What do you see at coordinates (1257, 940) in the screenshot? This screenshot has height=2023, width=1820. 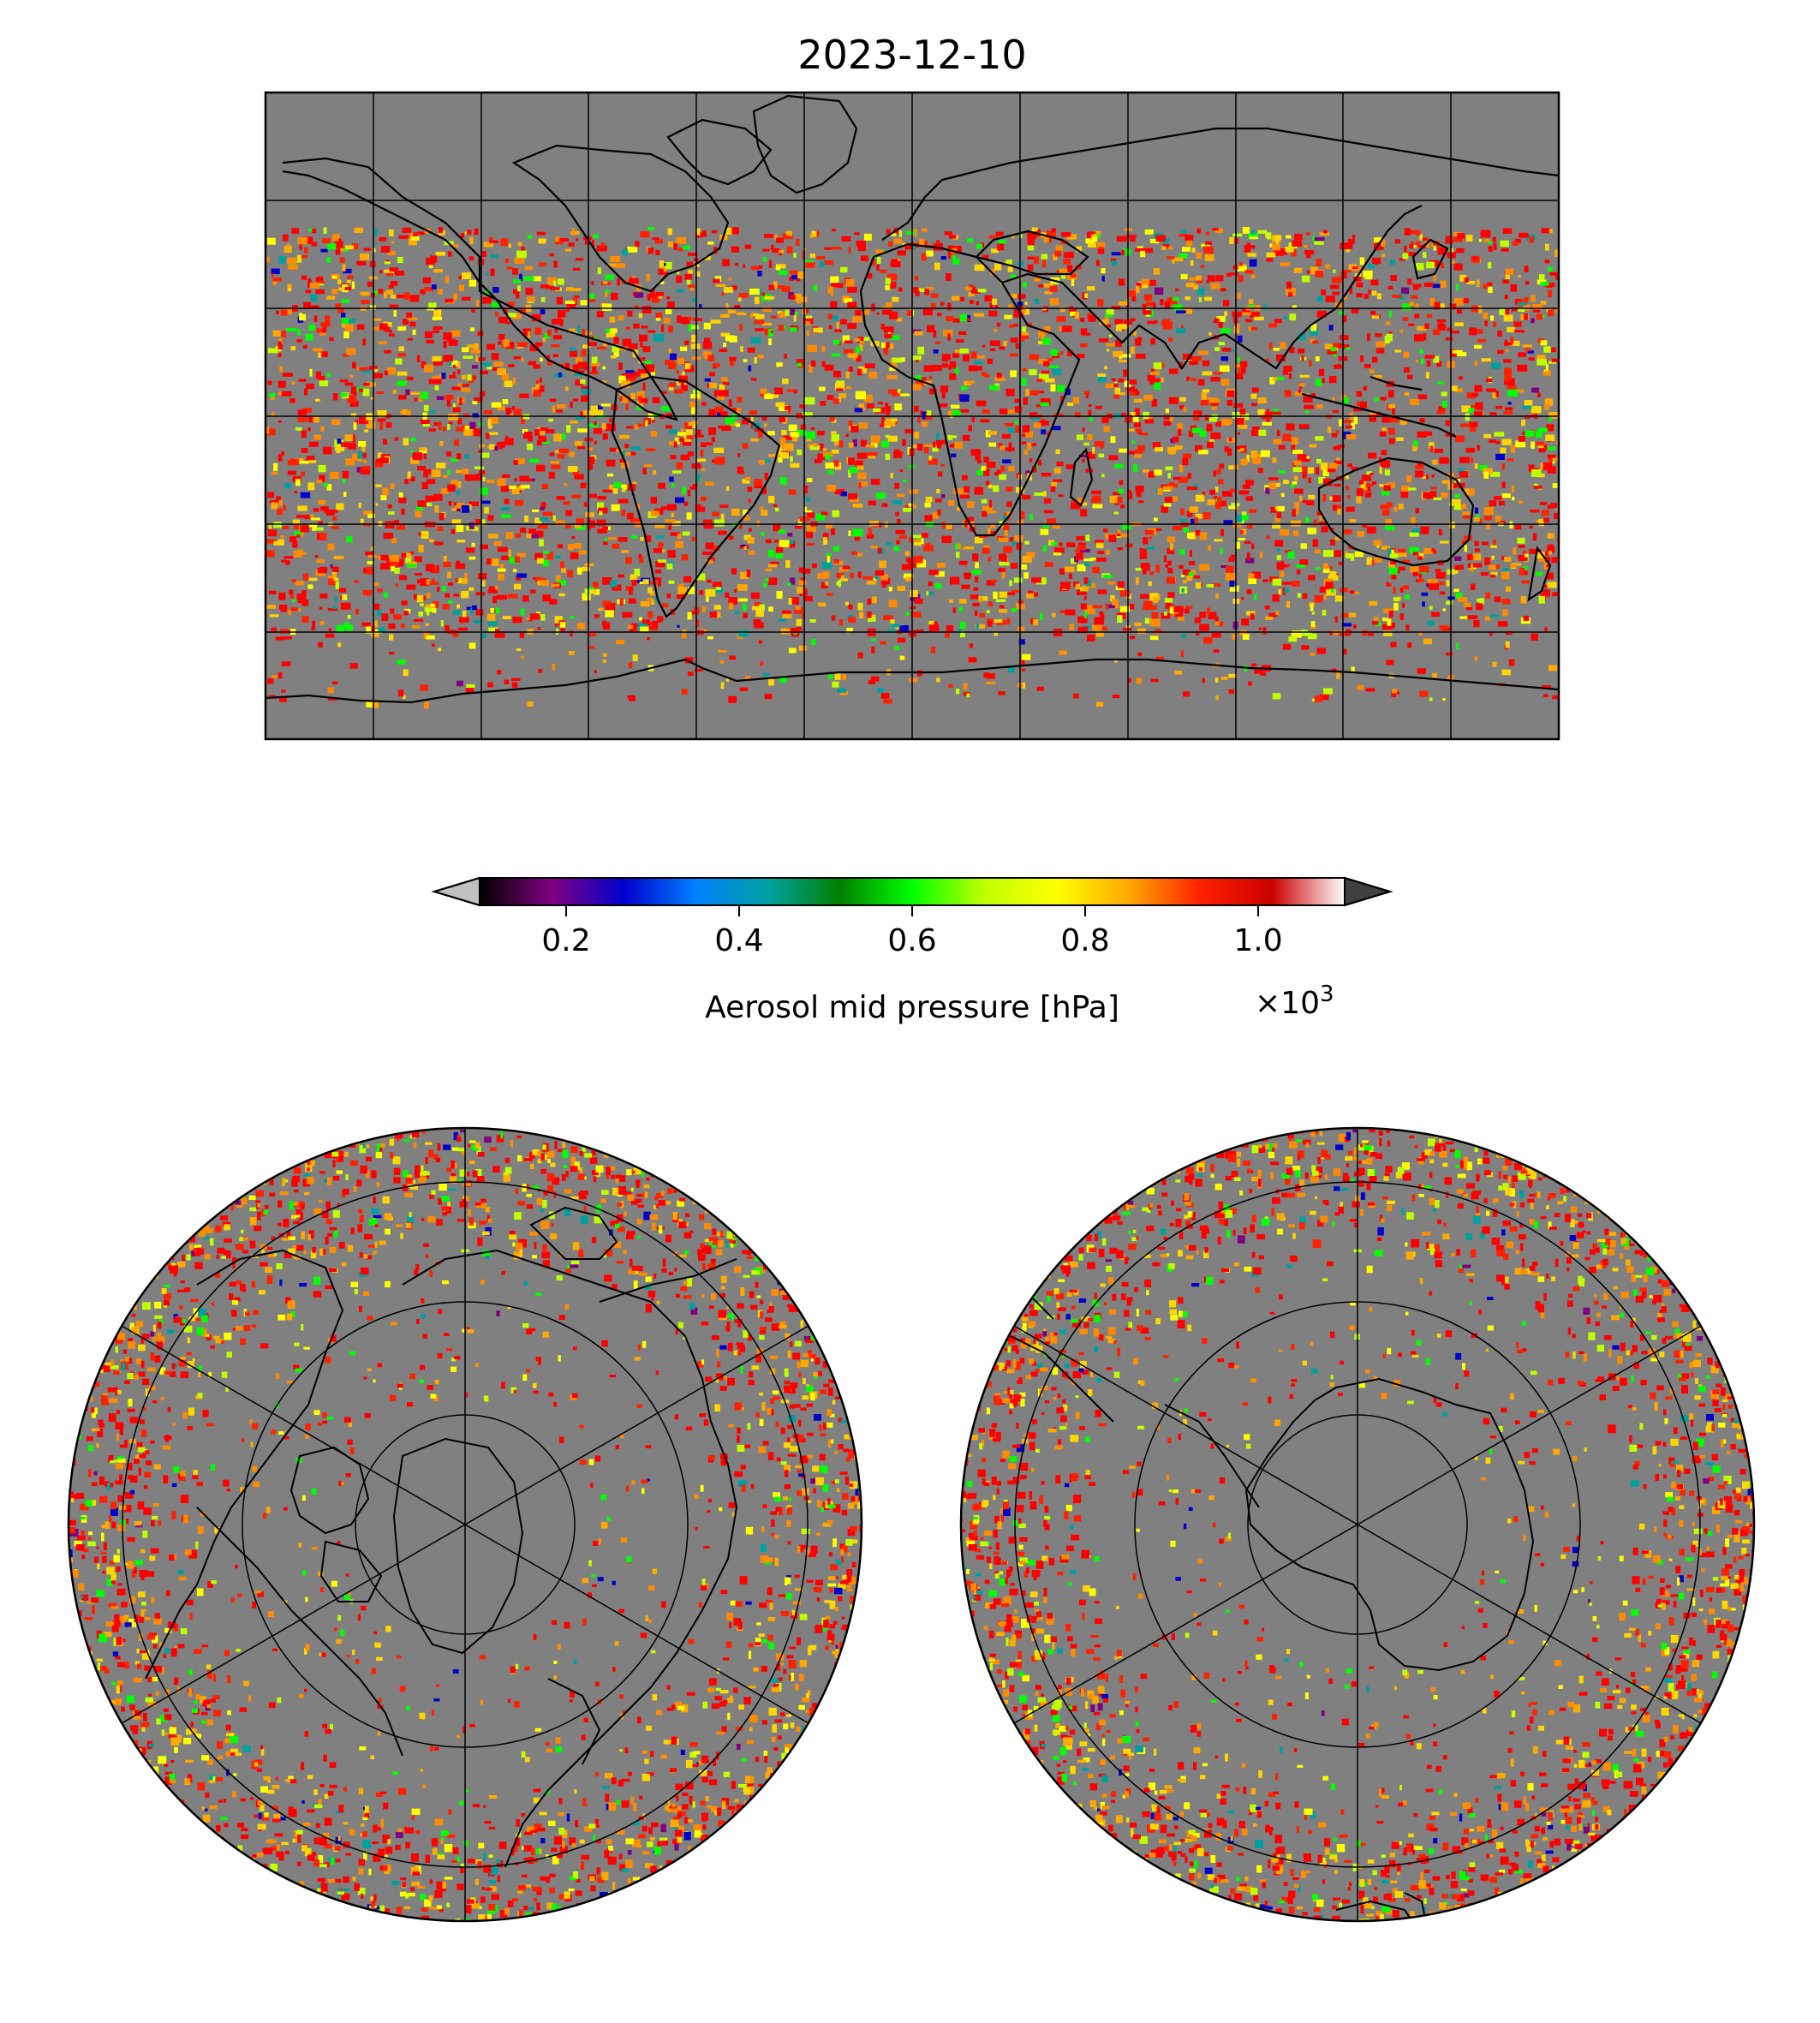 I see `colorbar-tick-label: 1.0` at bounding box center [1257, 940].